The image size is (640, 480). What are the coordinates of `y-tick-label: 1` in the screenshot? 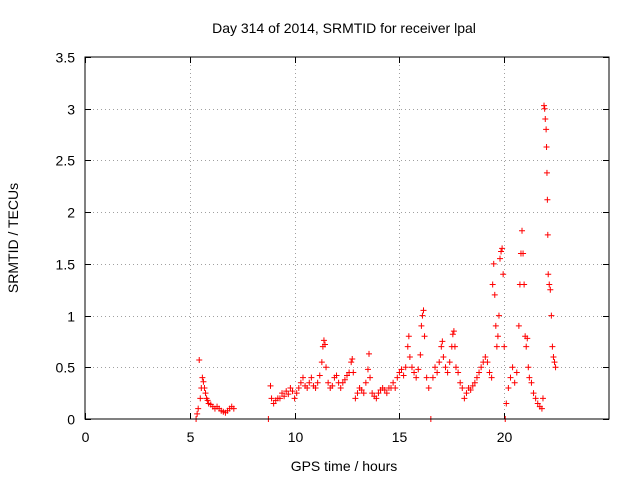 It's located at (71, 317).